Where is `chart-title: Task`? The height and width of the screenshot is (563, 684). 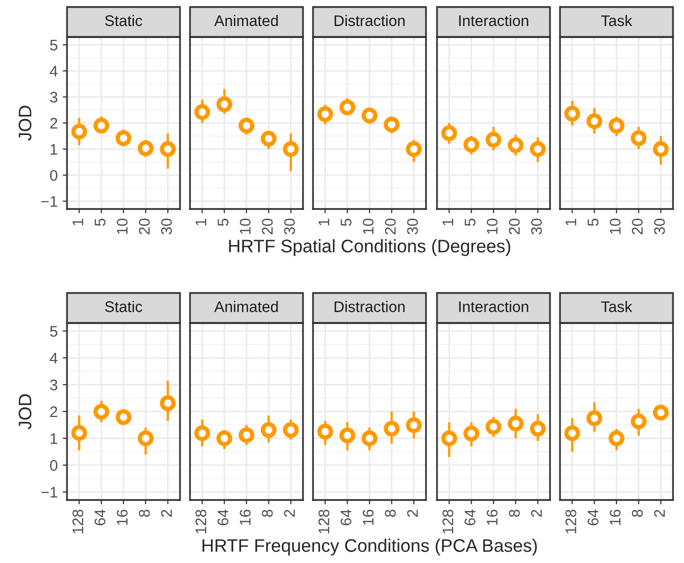 chart-title: Task is located at coordinates (616, 20).